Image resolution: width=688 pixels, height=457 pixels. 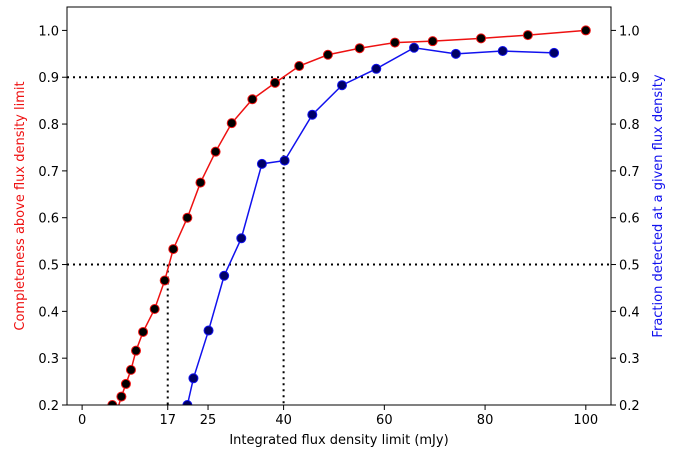 I want to click on right-y-tick-label: 0.3, so click(x=629, y=359).